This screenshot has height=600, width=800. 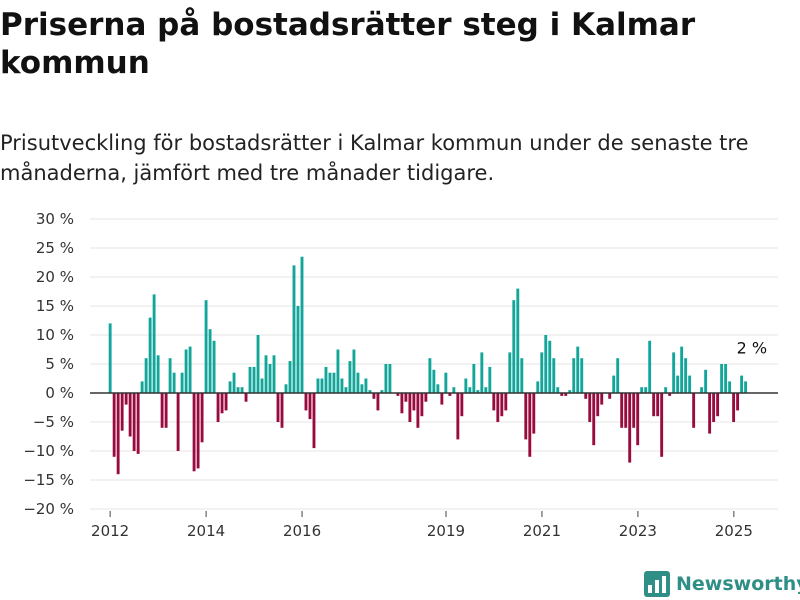 What do you see at coordinates (206, 531) in the screenshot?
I see `x-tick-label: 2014` at bounding box center [206, 531].